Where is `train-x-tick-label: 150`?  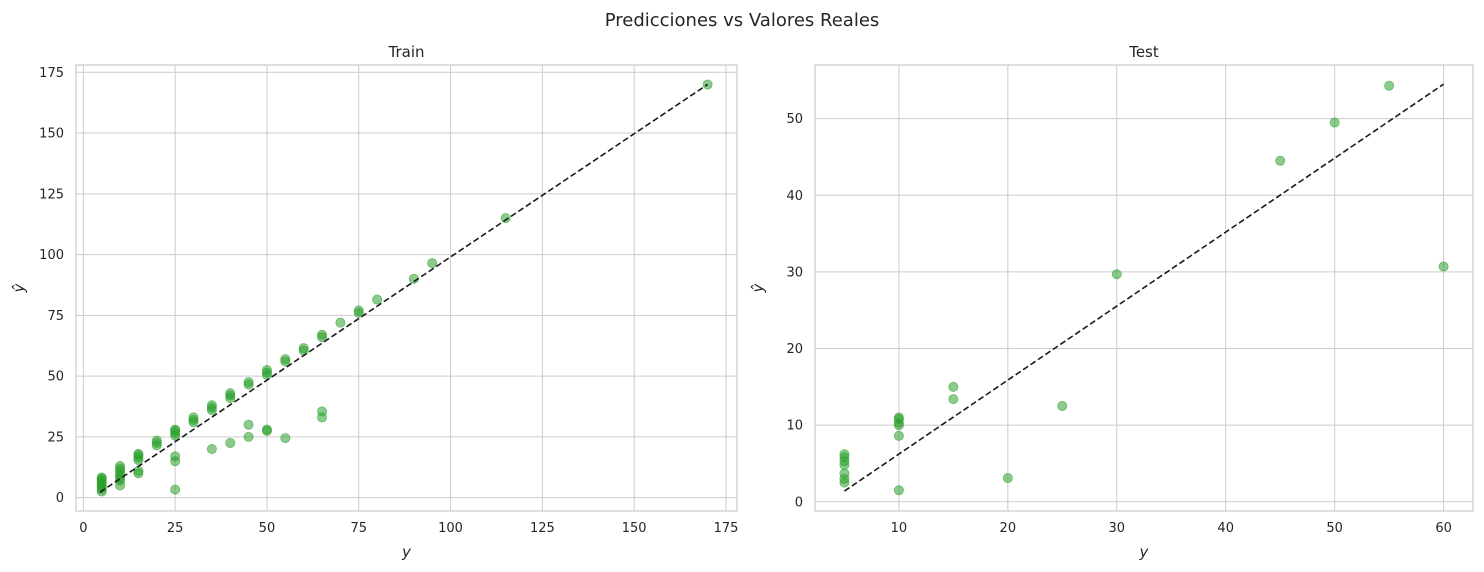
train-x-tick-label: 150 is located at coordinates (634, 528).